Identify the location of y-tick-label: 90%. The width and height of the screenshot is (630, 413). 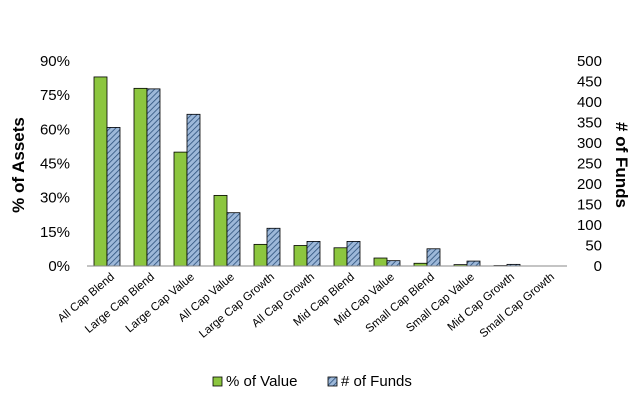
(55, 61).